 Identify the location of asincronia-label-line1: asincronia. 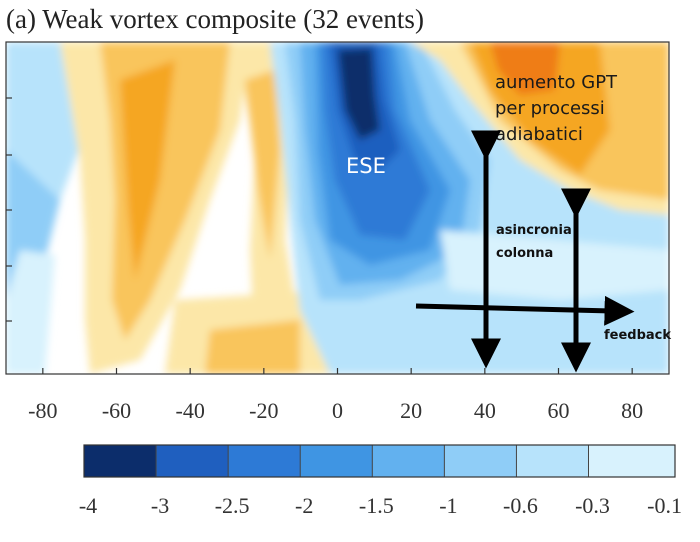
(534, 230).